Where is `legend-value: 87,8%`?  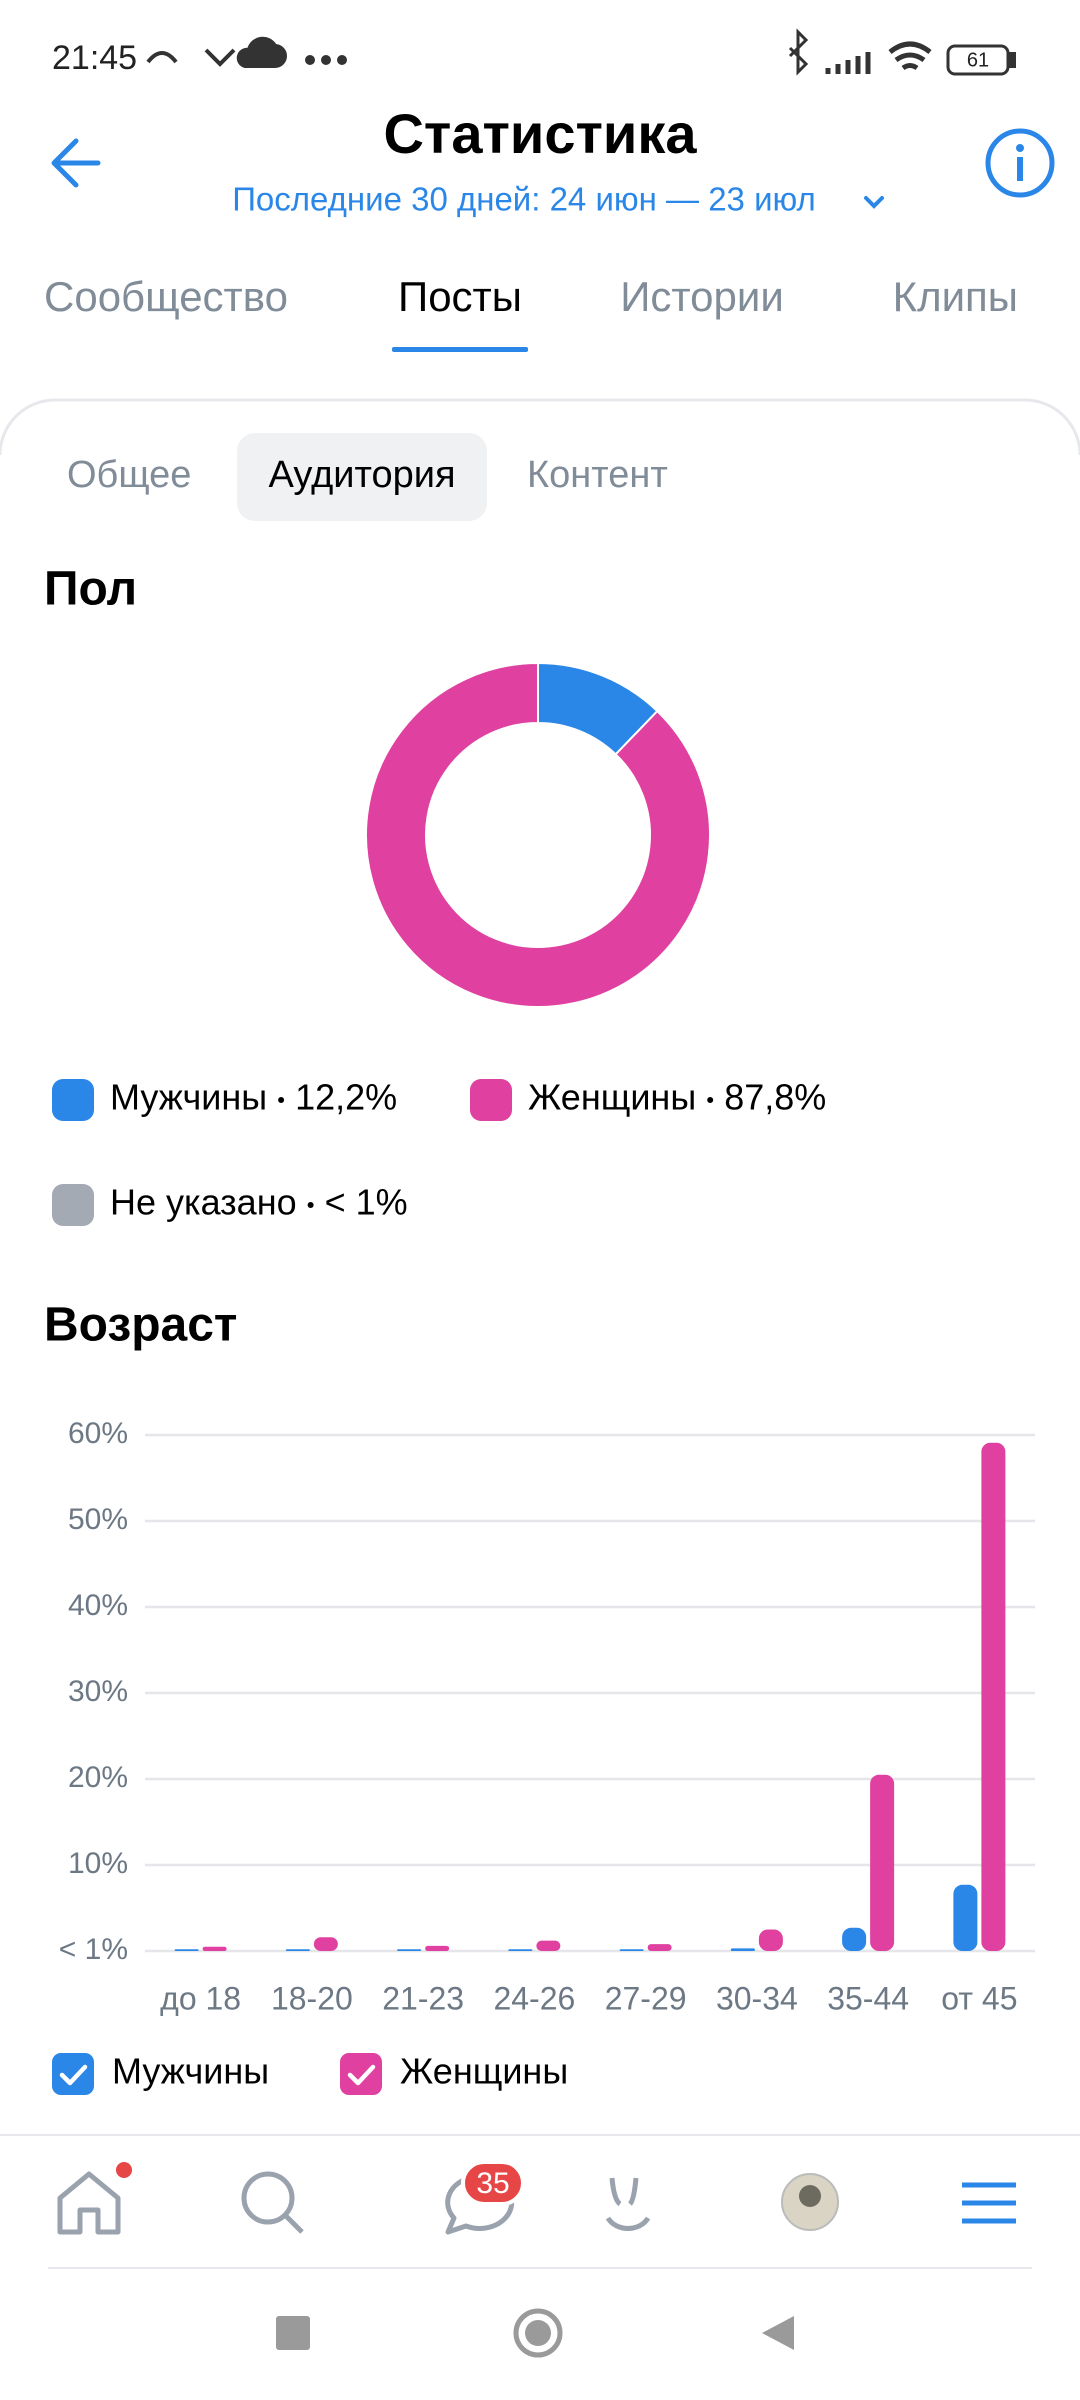 legend-value: 87,8% is located at coordinates (775, 1097).